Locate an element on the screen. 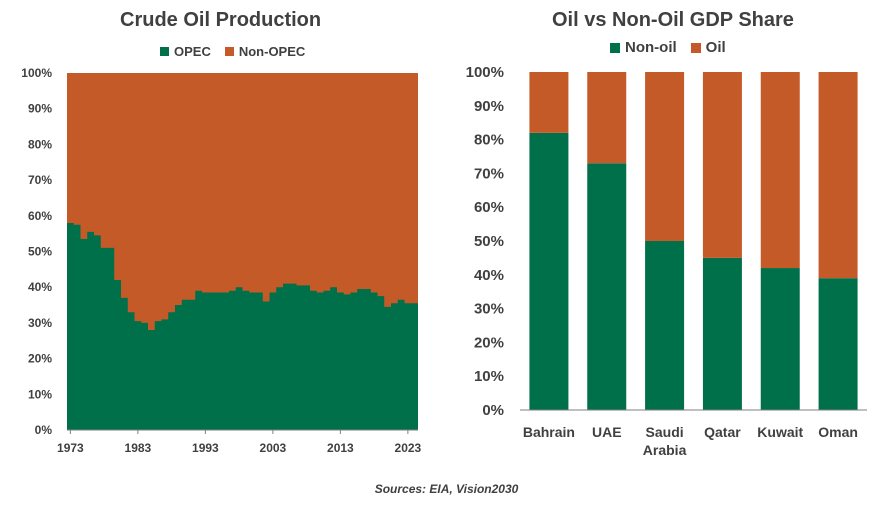  bar-oil-uae is located at coordinates (607, 118).